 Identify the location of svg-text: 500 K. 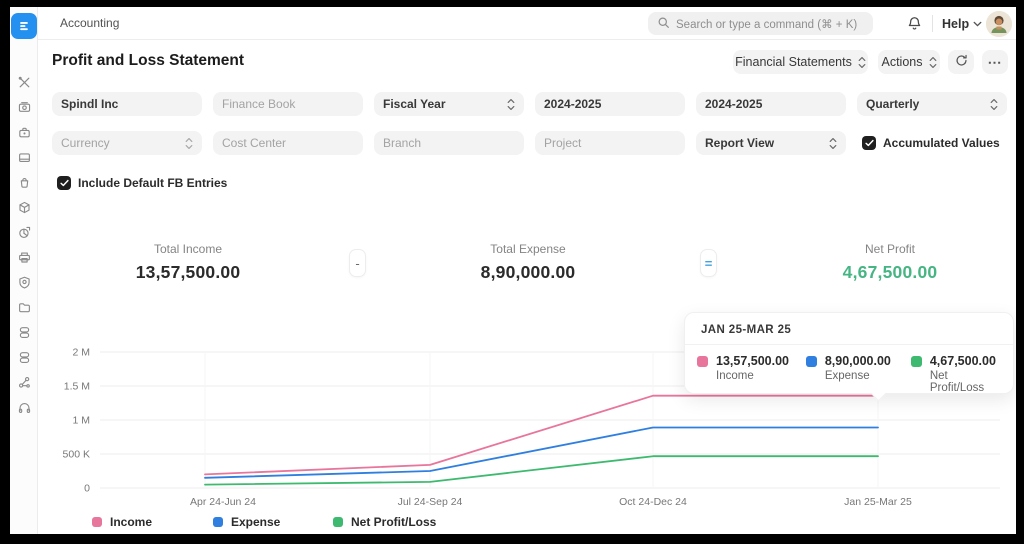
(76, 455).